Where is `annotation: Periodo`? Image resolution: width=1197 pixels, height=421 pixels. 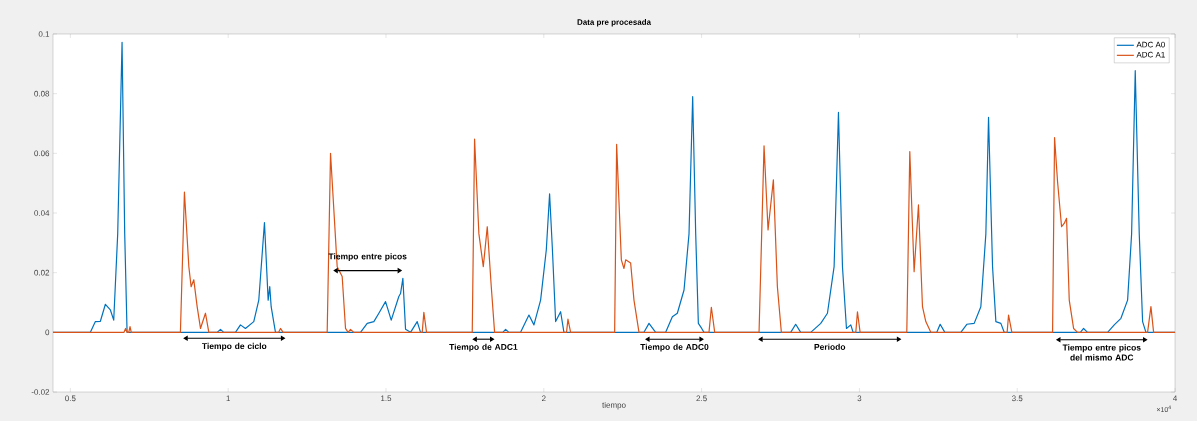
annotation: Periodo is located at coordinates (830, 346).